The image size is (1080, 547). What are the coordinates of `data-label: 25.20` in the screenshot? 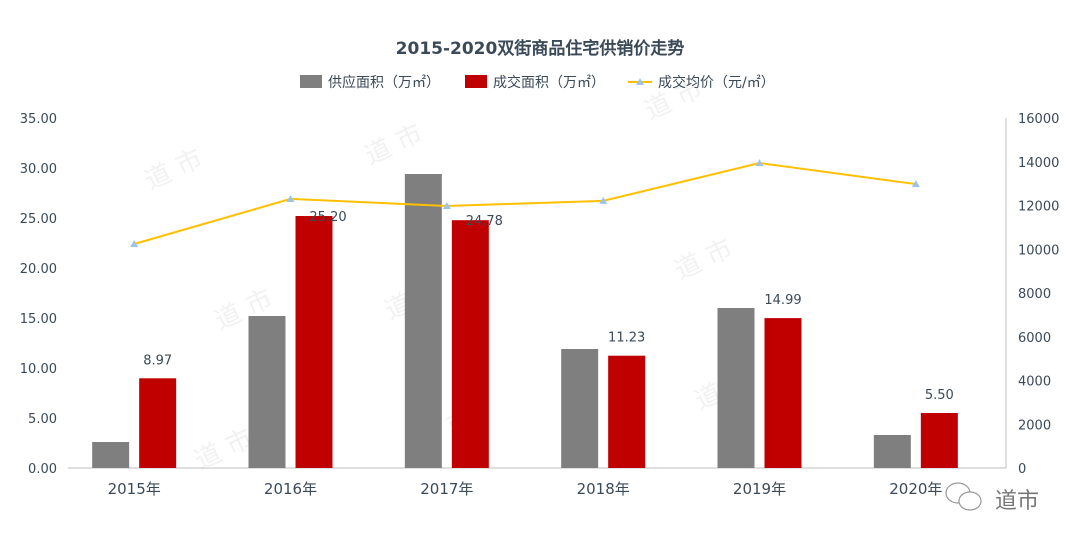 It's located at (327, 217).